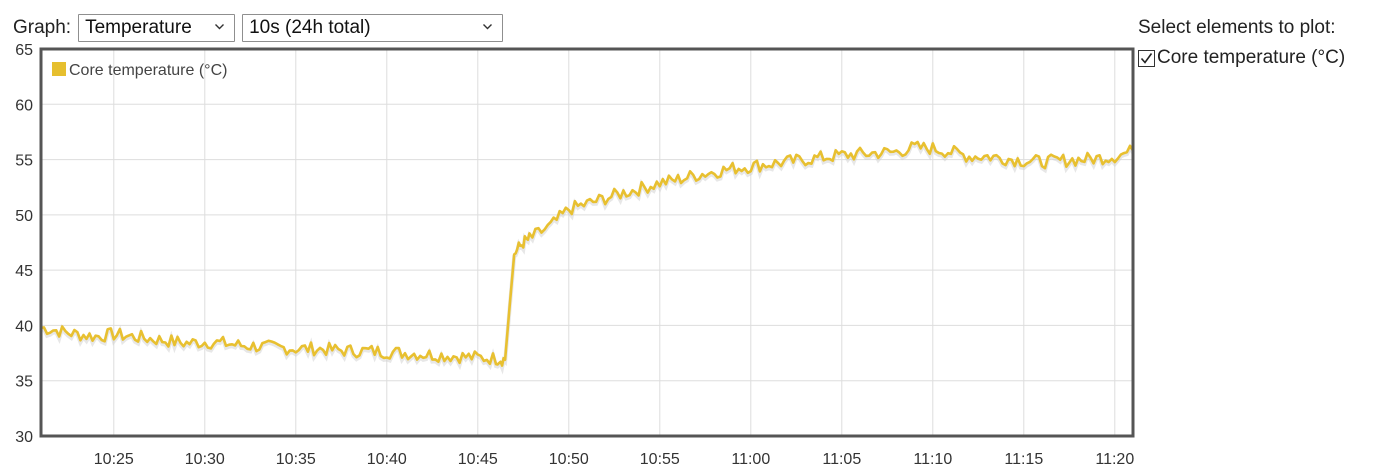 The width and height of the screenshot is (1376, 470). I want to click on y-tick-label: 60, so click(24, 105).